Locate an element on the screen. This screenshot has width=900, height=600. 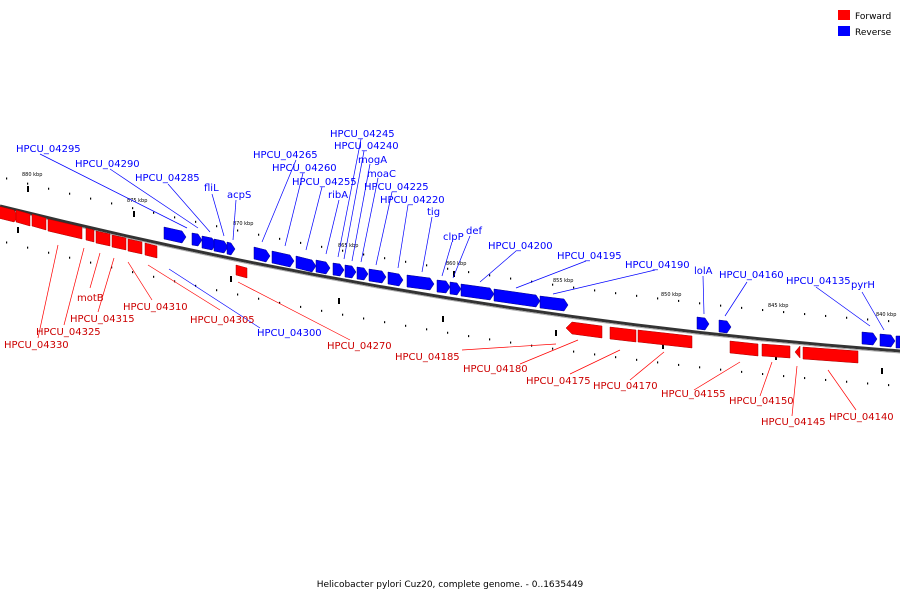
gene-label-forward: HPCU_04310 is located at coordinates (155, 307).